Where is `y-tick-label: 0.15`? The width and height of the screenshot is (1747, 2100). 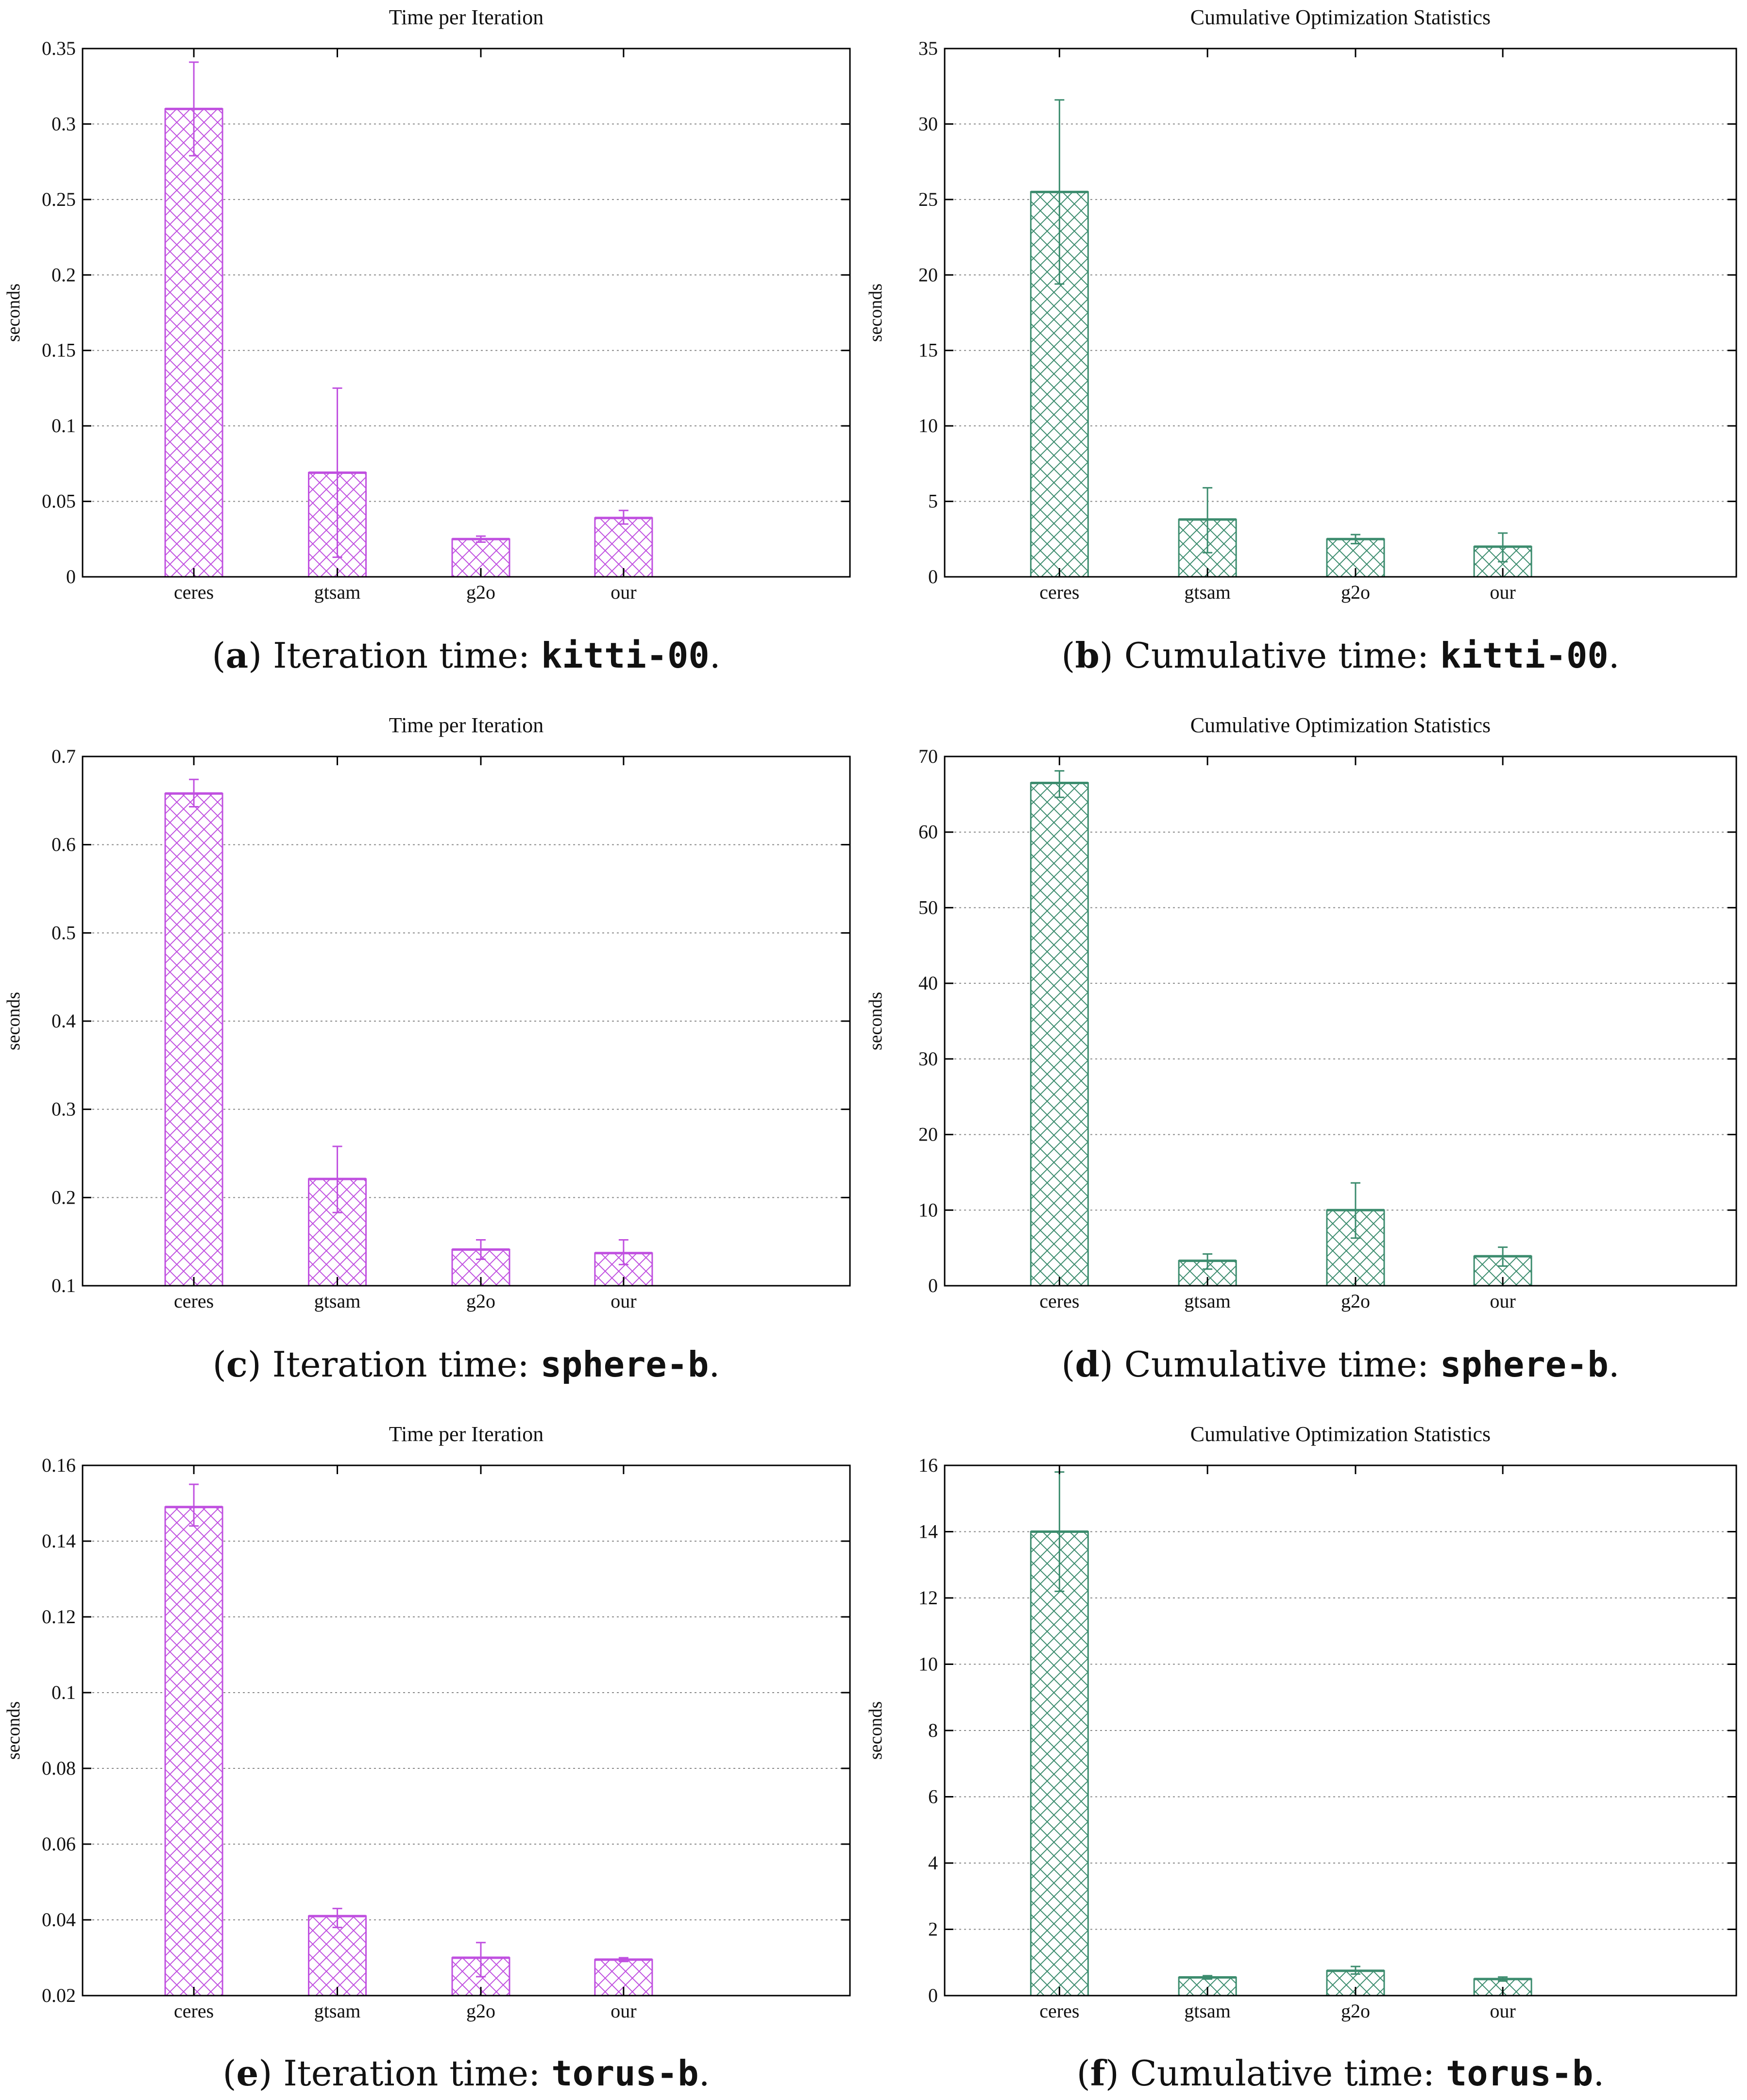
y-tick-label: 0.15 is located at coordinates (59, 350).